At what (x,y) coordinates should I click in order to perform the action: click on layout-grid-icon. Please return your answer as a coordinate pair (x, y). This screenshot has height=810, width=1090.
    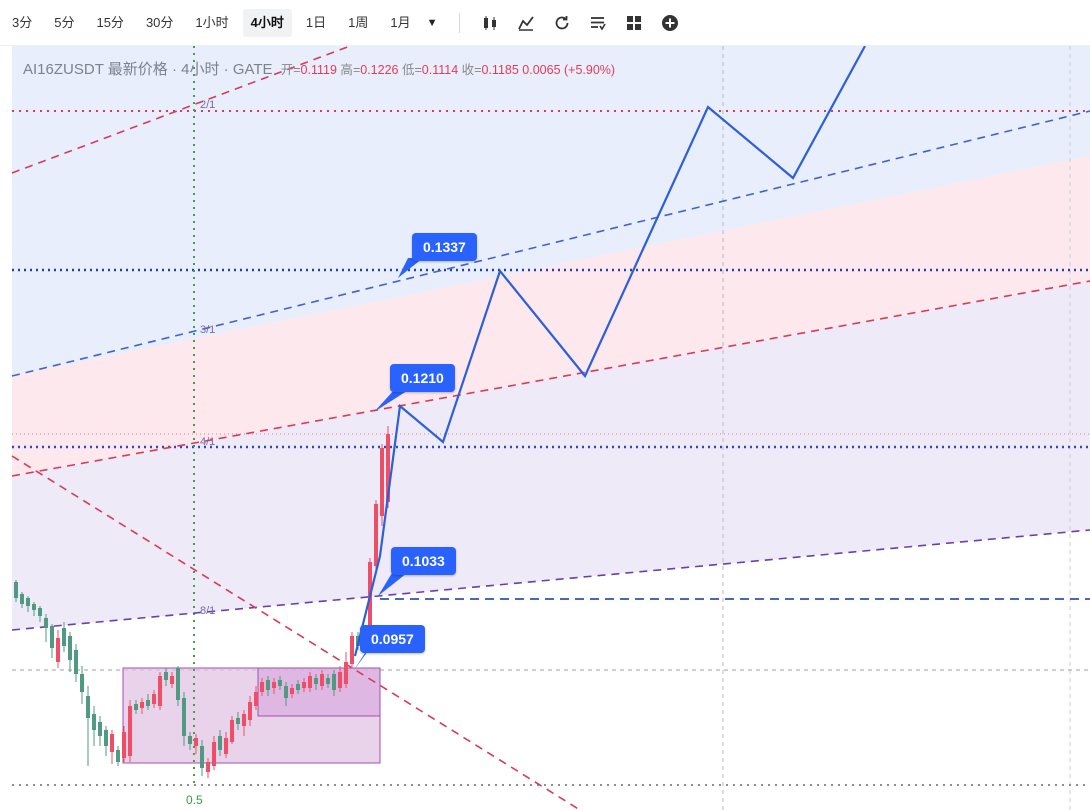
    Looking at the image, I should click on (634, 23).